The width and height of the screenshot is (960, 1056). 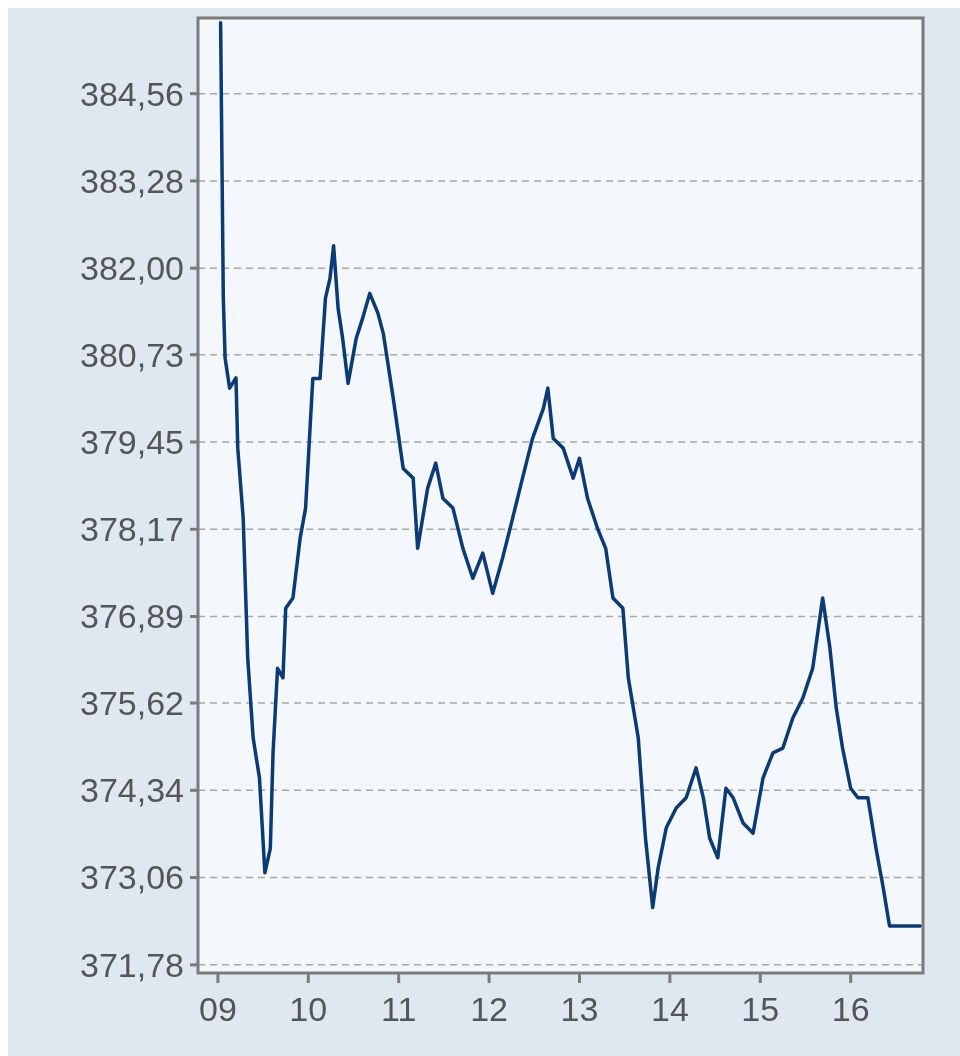 What do you see at coordinates (760, 1009) in the screenshot?
I see `x-tick-label: 15` at bounding box center [760, 1009].